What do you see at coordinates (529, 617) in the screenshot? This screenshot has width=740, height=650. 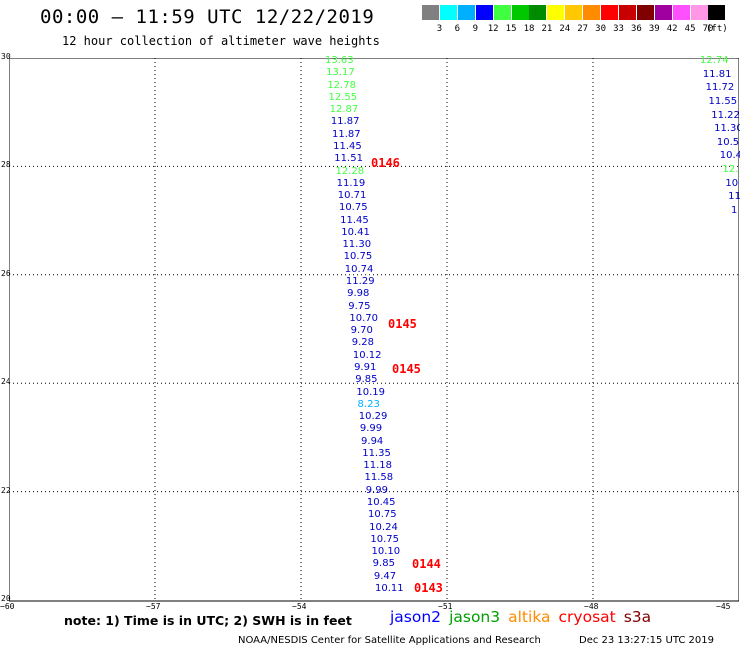 I see `satellite-name: altika` at bounding box center [529, 617].